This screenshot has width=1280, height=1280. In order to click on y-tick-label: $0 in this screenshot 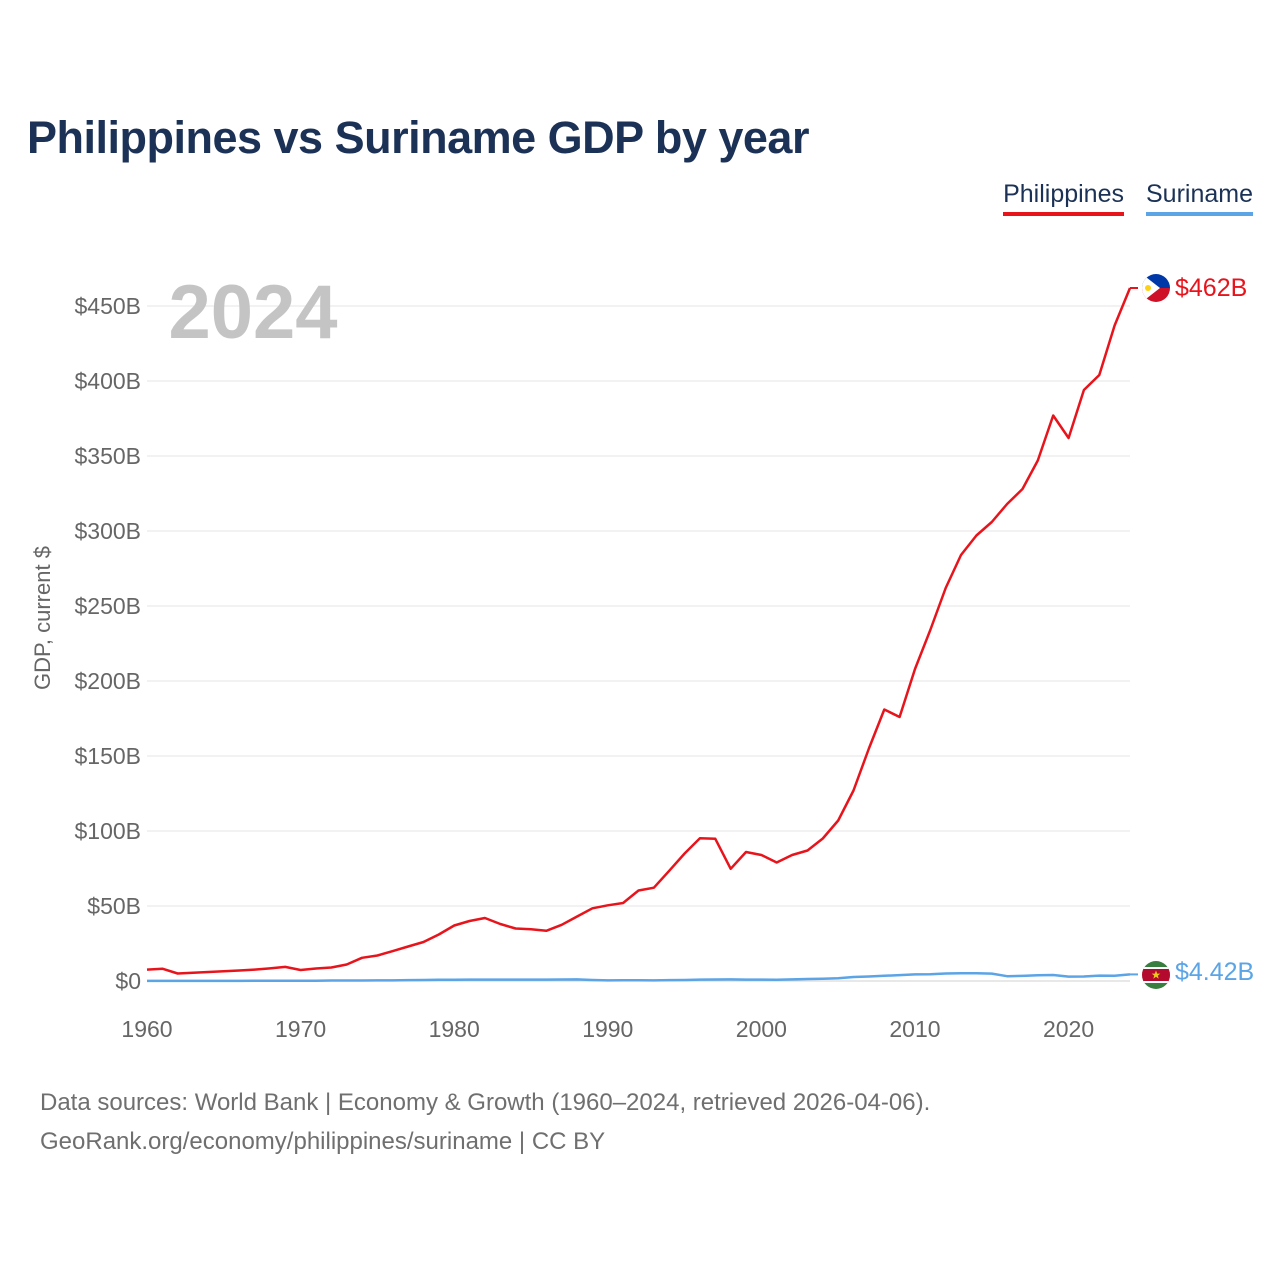, I will do `click(128, 981)`.